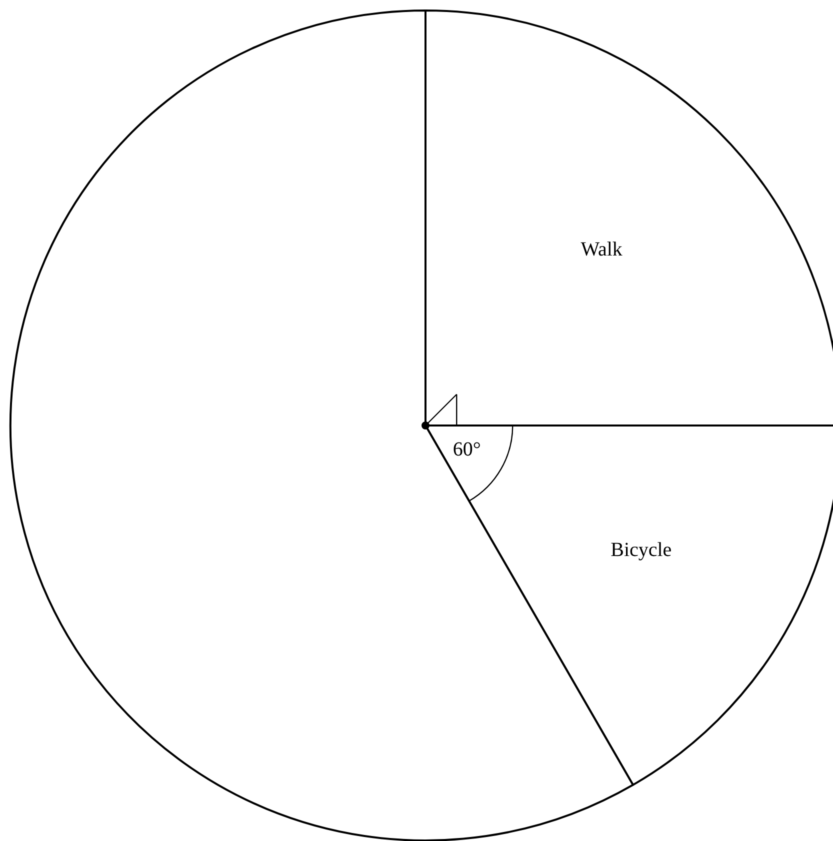 The width and height of the screenshot is (833, 841). What do you see at coordinates (601, 249) in the screenshot?
I see `slice-label: Walk` at bounding box center [601, 249].